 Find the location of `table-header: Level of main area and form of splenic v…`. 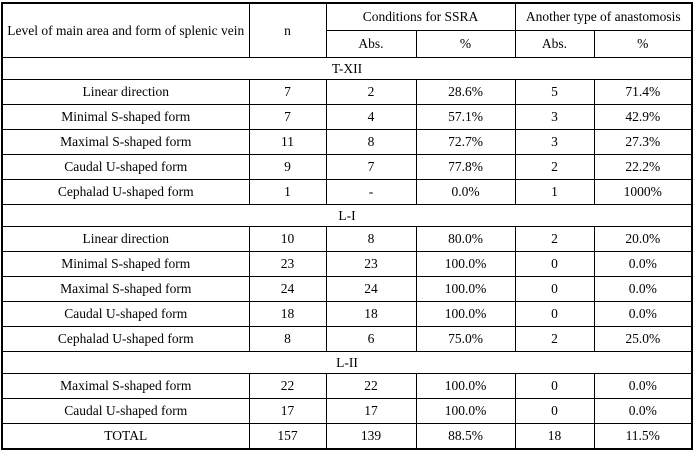

table-header: Level of main area and form of splenic v… is located at coordinates (347, 30).